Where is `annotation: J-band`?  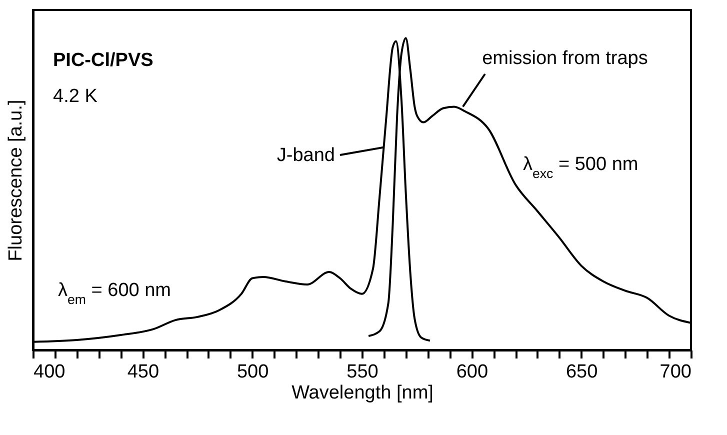 annotation: J-band is located at coordinates (305, 155).